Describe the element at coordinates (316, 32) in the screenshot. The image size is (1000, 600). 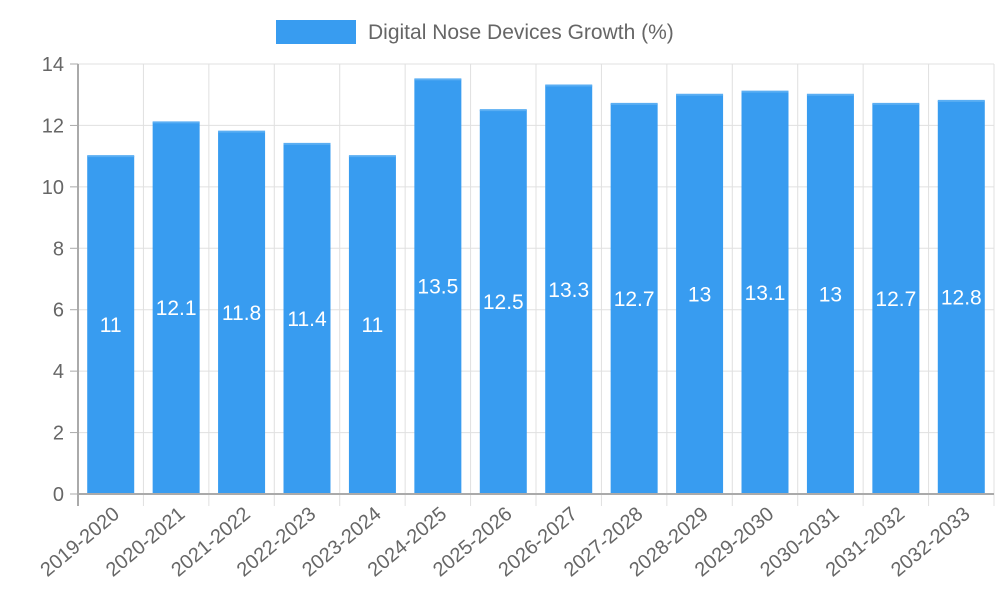
I see `legend-swatch` at that location.